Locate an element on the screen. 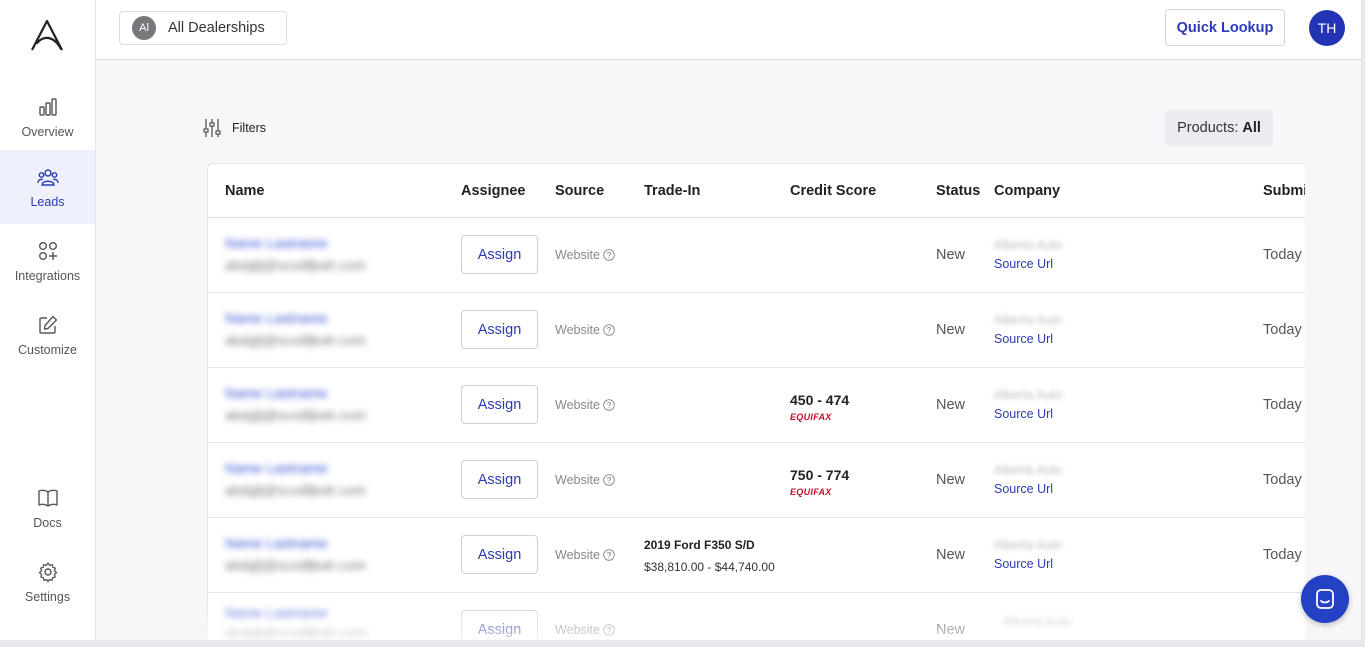  chat-launcher-button is located at coordinates (1325, 599).